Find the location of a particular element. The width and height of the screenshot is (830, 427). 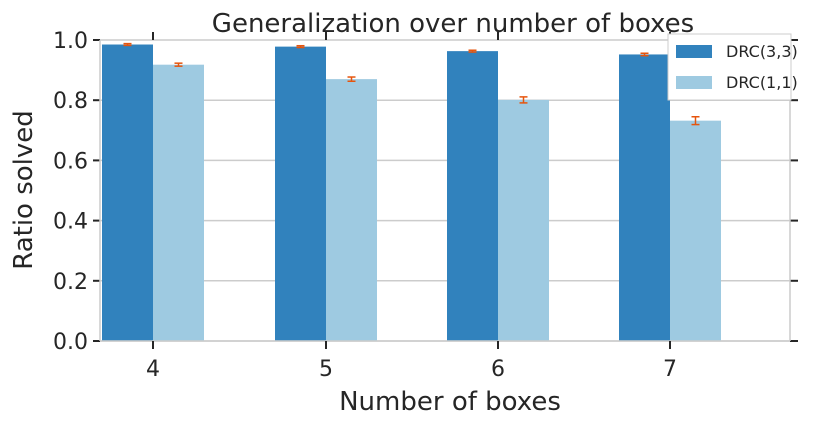

y-tick-label: 0.0 is located at coordinates (70, 342).